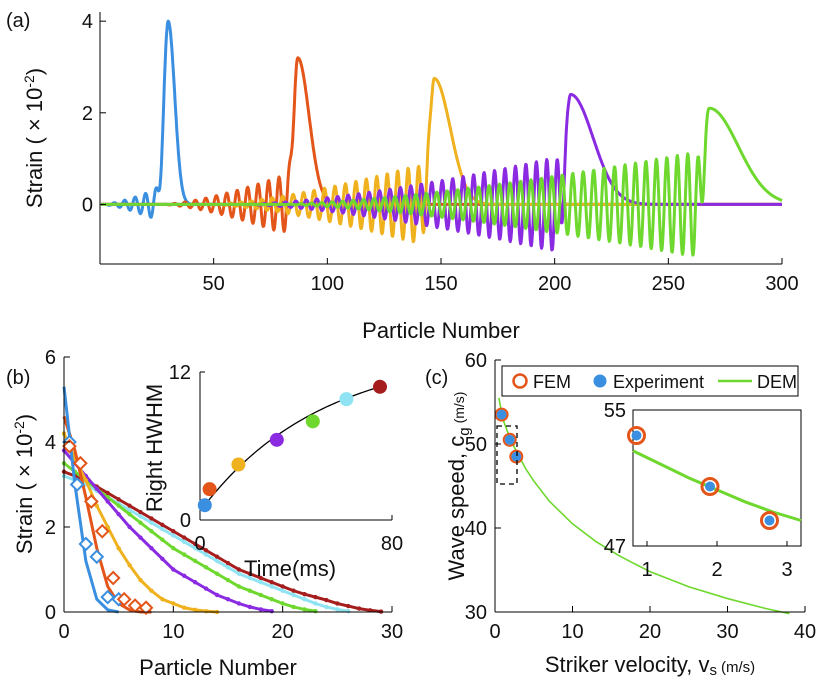 This screenshot has width=831, height=689. I want to click on panel-a-xtick-label: 50, so click(214, 284).